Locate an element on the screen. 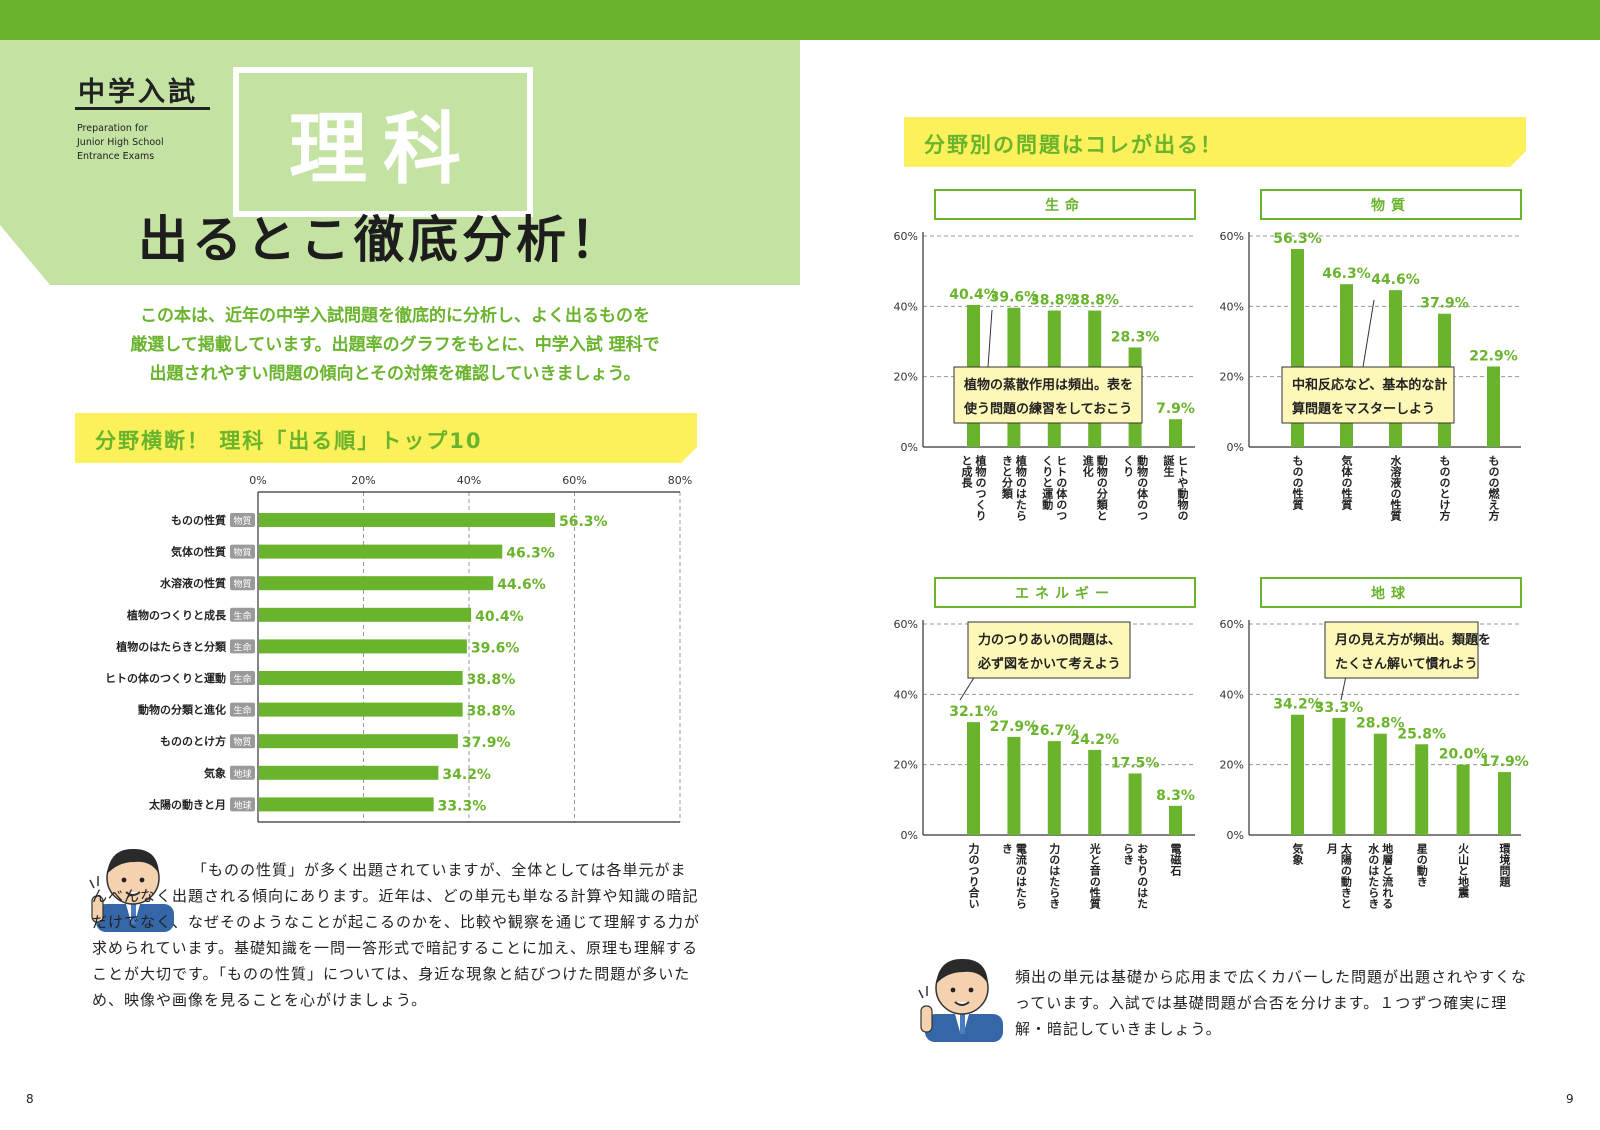  page-number-right: 9 is located at coordinates (1570, 1099).